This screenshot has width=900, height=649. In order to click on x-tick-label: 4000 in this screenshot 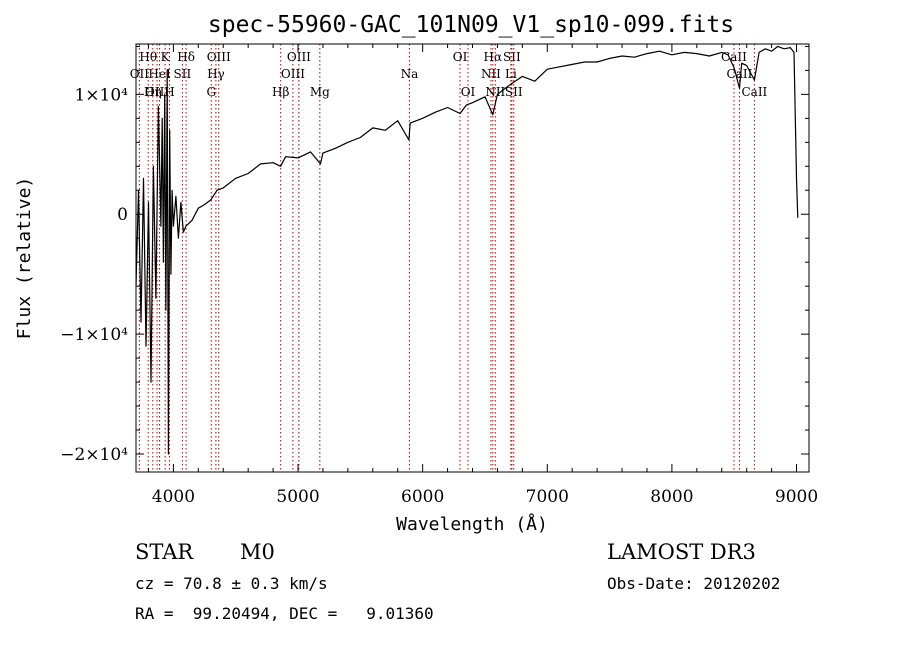, I will do `click(173, 497)`.